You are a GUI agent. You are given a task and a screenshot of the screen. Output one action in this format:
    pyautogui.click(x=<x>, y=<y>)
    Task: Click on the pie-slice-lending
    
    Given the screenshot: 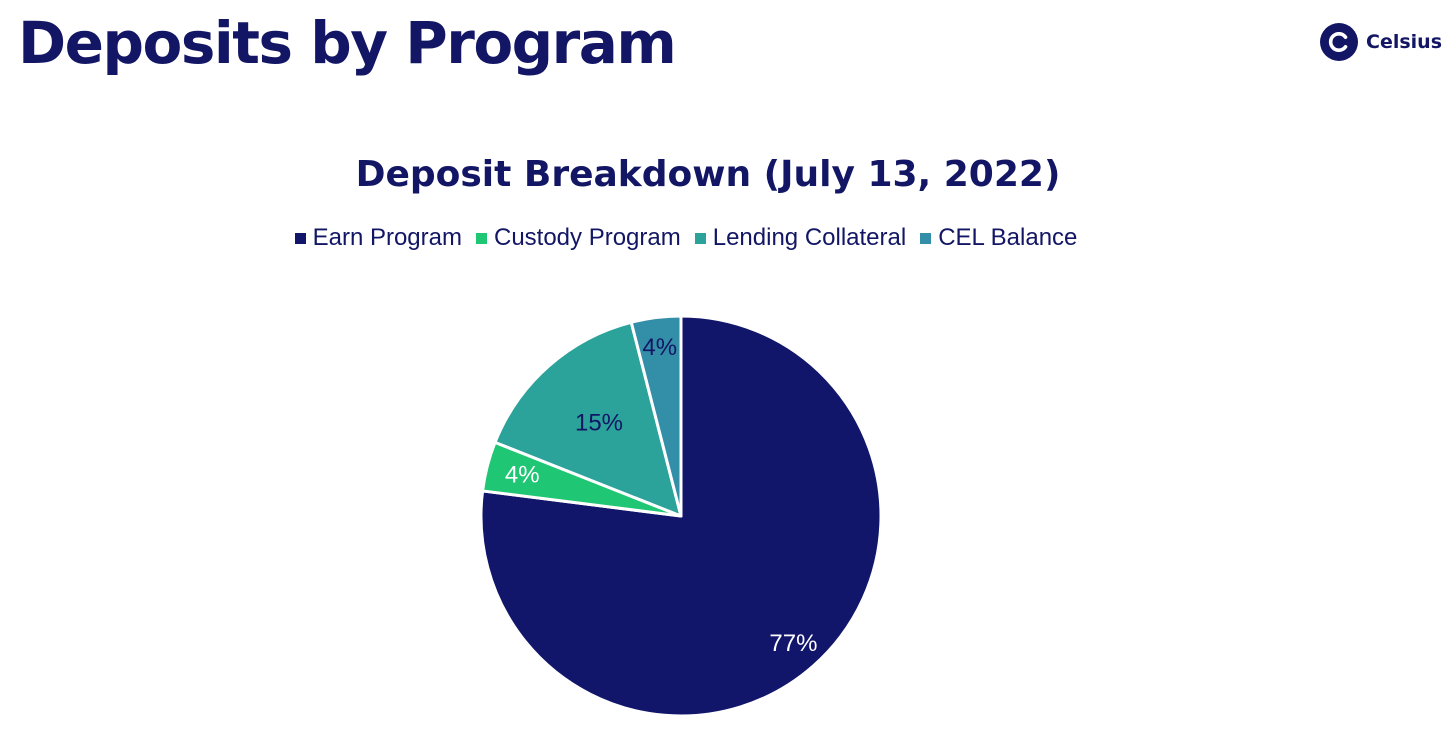 What is the action you would take?
    pyautogui.click(x=588, y=419)
    